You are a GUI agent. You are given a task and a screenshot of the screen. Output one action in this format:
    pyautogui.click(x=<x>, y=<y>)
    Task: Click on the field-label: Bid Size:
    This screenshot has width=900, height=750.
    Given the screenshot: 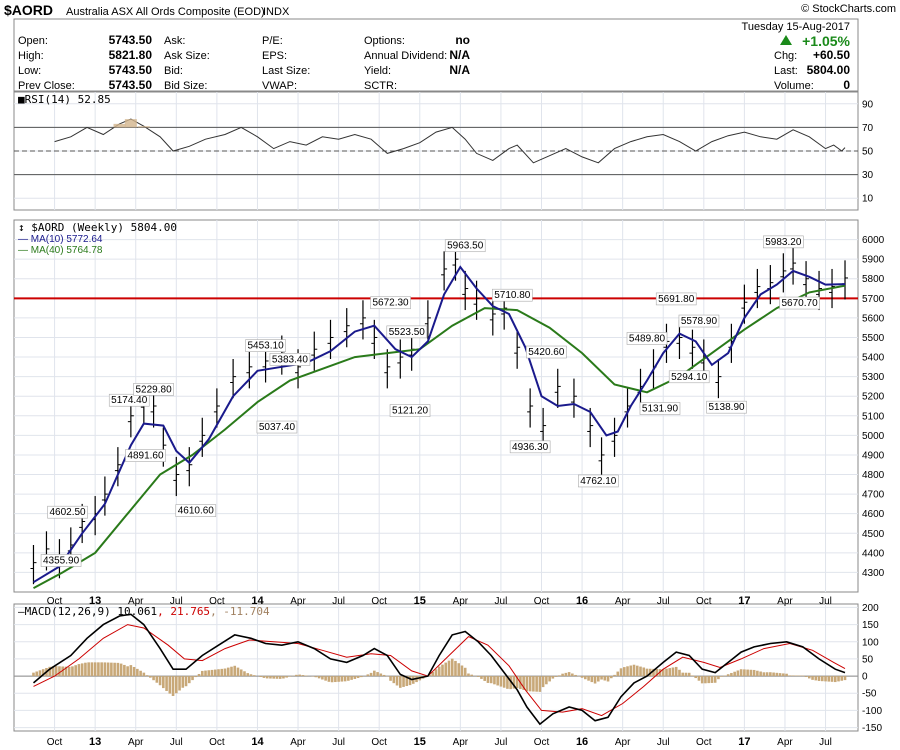 What is the action you would take?
    pyautogui.click(x=185, y=86)
    